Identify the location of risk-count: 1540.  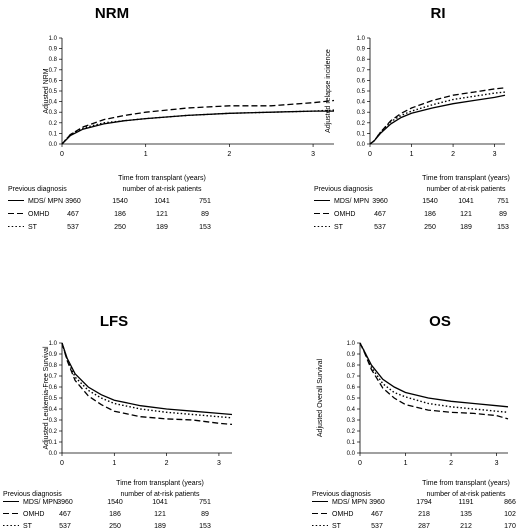
(430, 201).